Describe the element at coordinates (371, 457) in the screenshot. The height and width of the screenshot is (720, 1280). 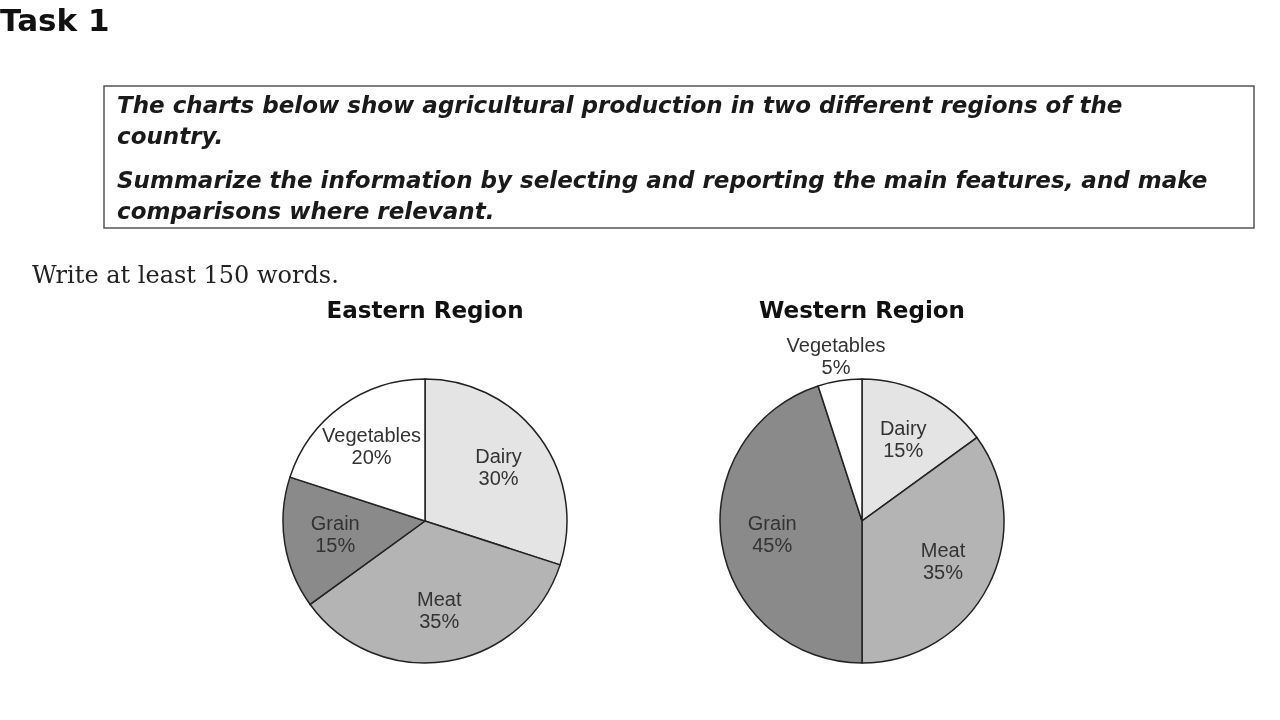
I see `data-label: 20%` at that location.